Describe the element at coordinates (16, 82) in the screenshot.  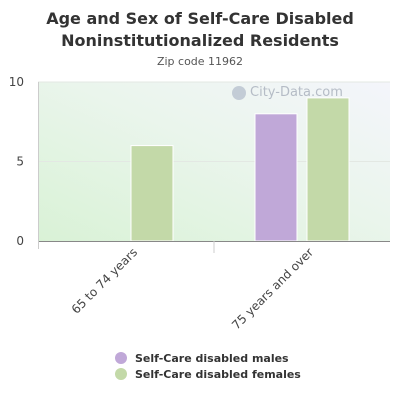
I see `y-tick-label: 10` at that location.